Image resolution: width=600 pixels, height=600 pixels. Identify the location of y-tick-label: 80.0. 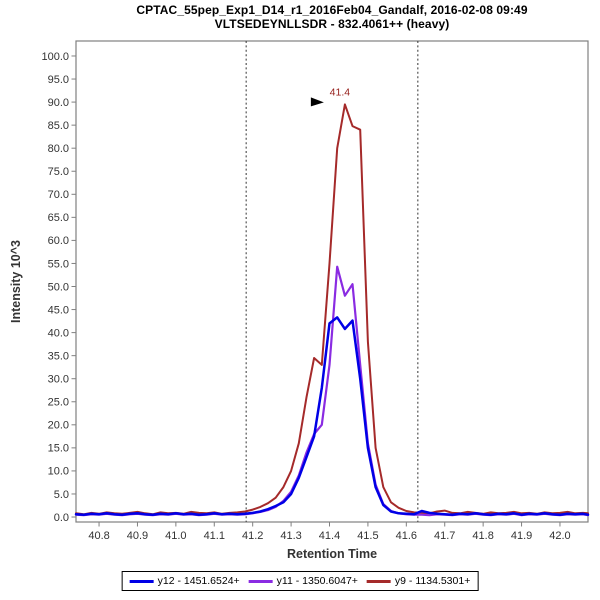
(58, 149).